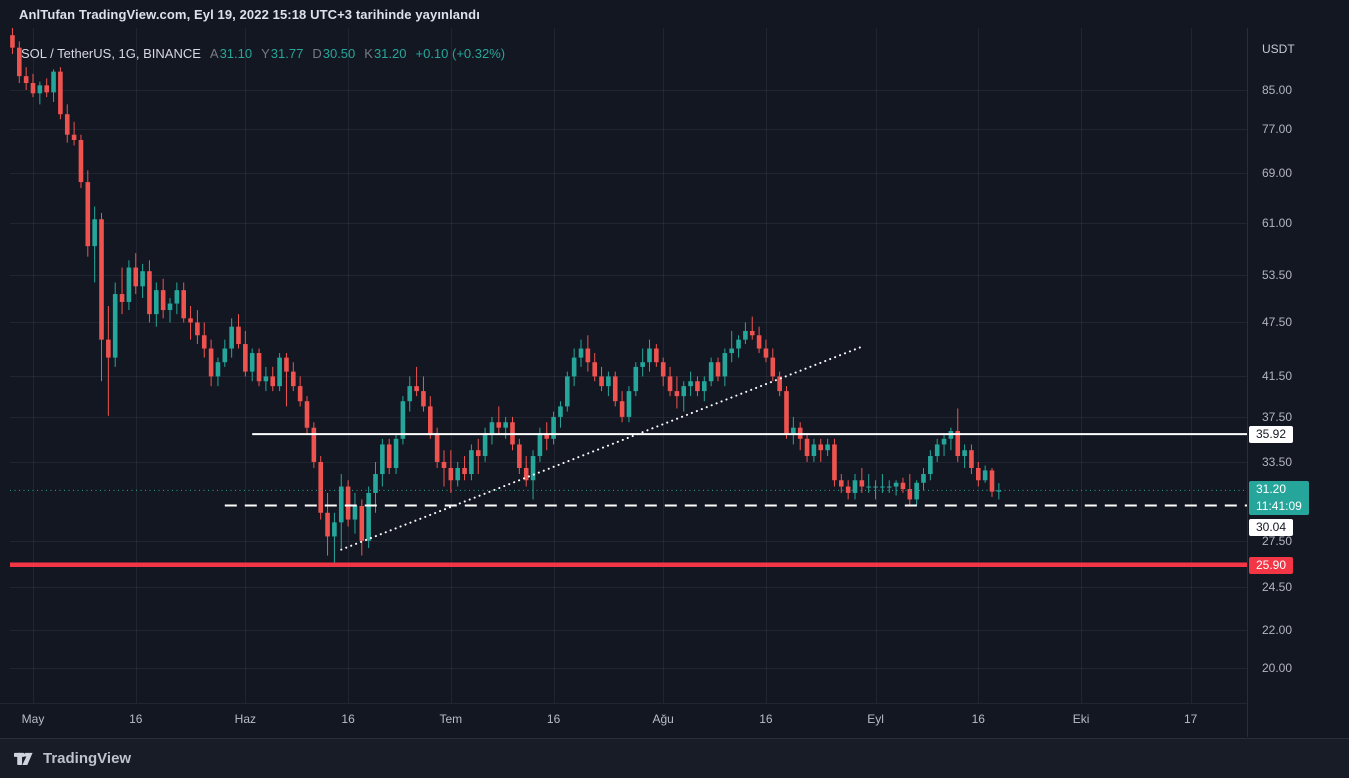 The width and height of the screenshot is (1349, 778). I want to click on high-label: Y, so click(265, 53).